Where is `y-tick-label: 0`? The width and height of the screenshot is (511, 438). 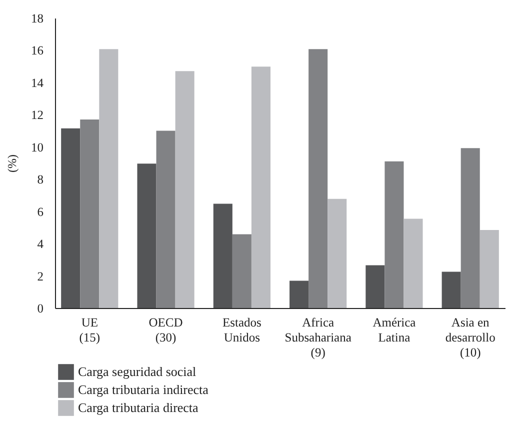
y-tick-label: 0 is located at coordinates (40, 309).